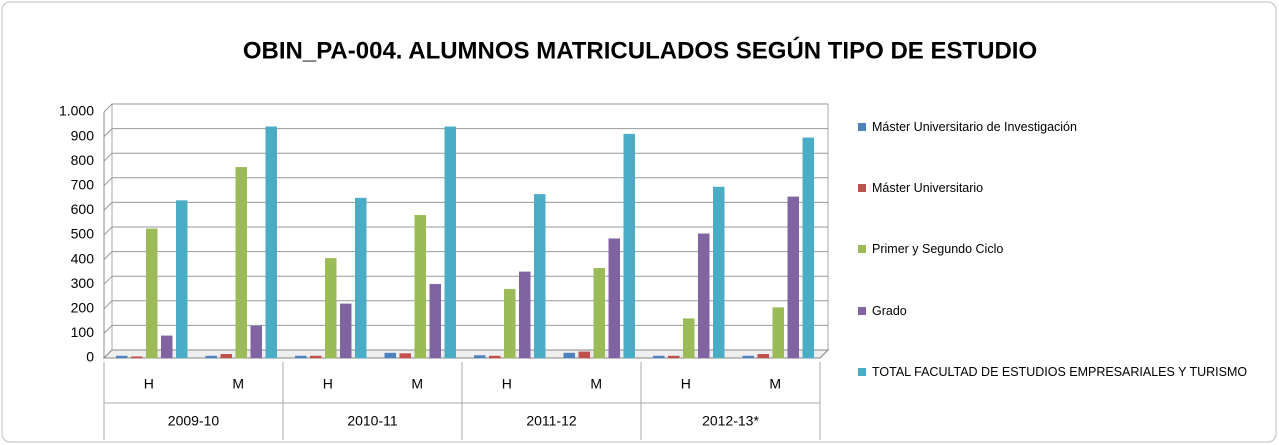 This screenshot has width=1279, height=445. Describe the element at coordinates (83, 209) in the screenshot. I see `y-tick-label: 600` at that location.